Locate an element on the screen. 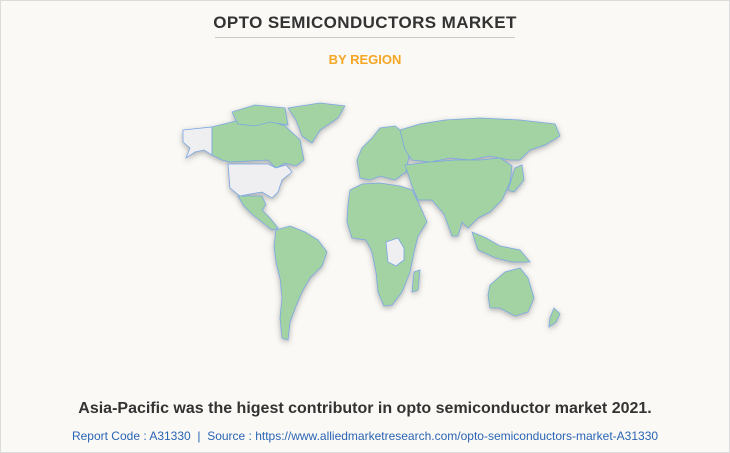  region-madagascar is located at coordinates (416, 281).